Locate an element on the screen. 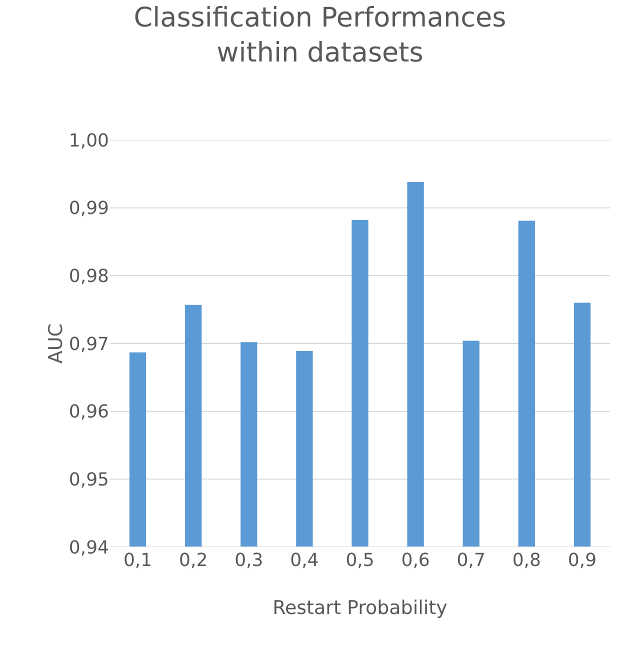 The image size is (640, 657). x-tick-label: 0,8 is located at coordinates (526, 560).